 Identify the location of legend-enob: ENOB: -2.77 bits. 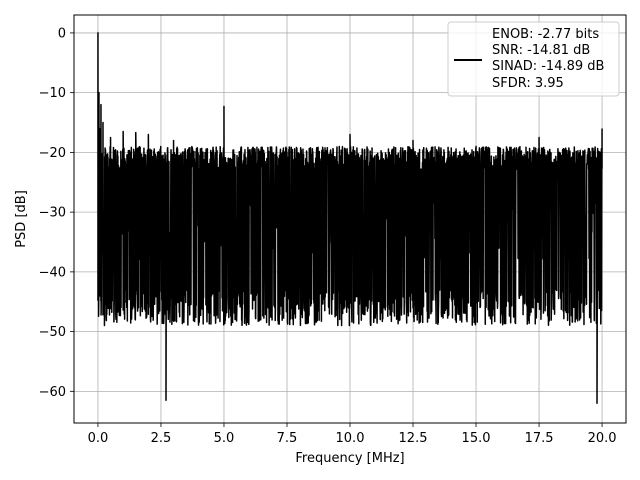
(545, 34).